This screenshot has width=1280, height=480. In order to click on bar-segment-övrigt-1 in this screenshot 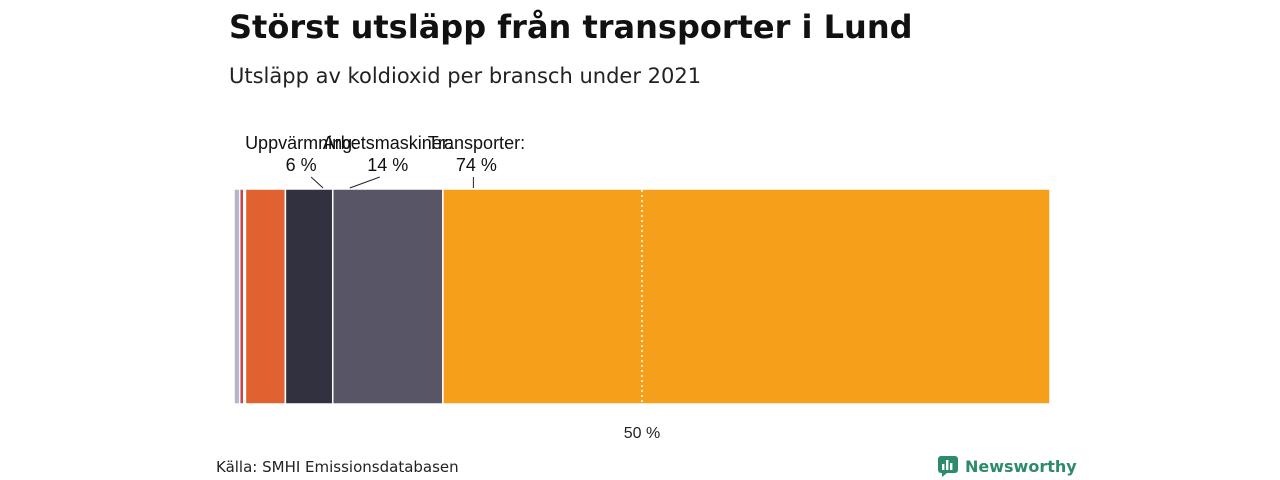, I will do `click(237, 296)`.